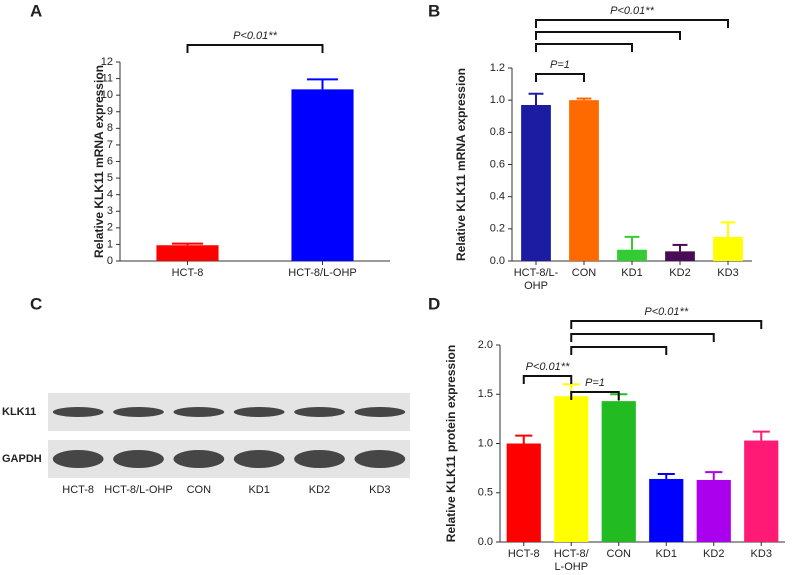 This screenshot has width=799, height=575. What do you see at coordinates (110, 228) in the screenshot?
I see `y-tick-label: 2` at bounding box center [110, 228].